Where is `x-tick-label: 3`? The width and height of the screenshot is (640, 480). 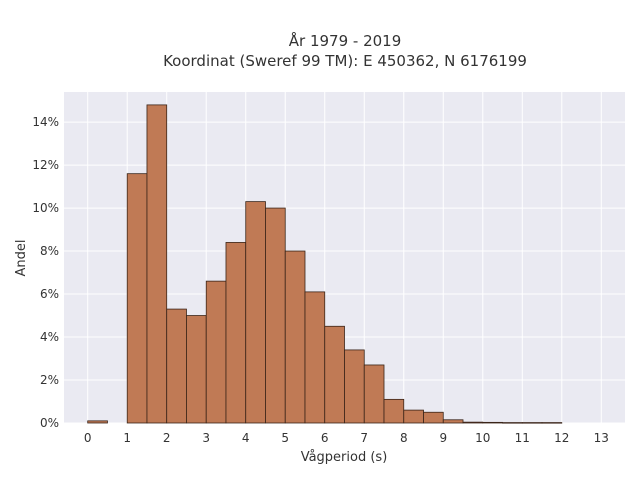 x-tick-label: 3 is located at coordinates (206, 438).